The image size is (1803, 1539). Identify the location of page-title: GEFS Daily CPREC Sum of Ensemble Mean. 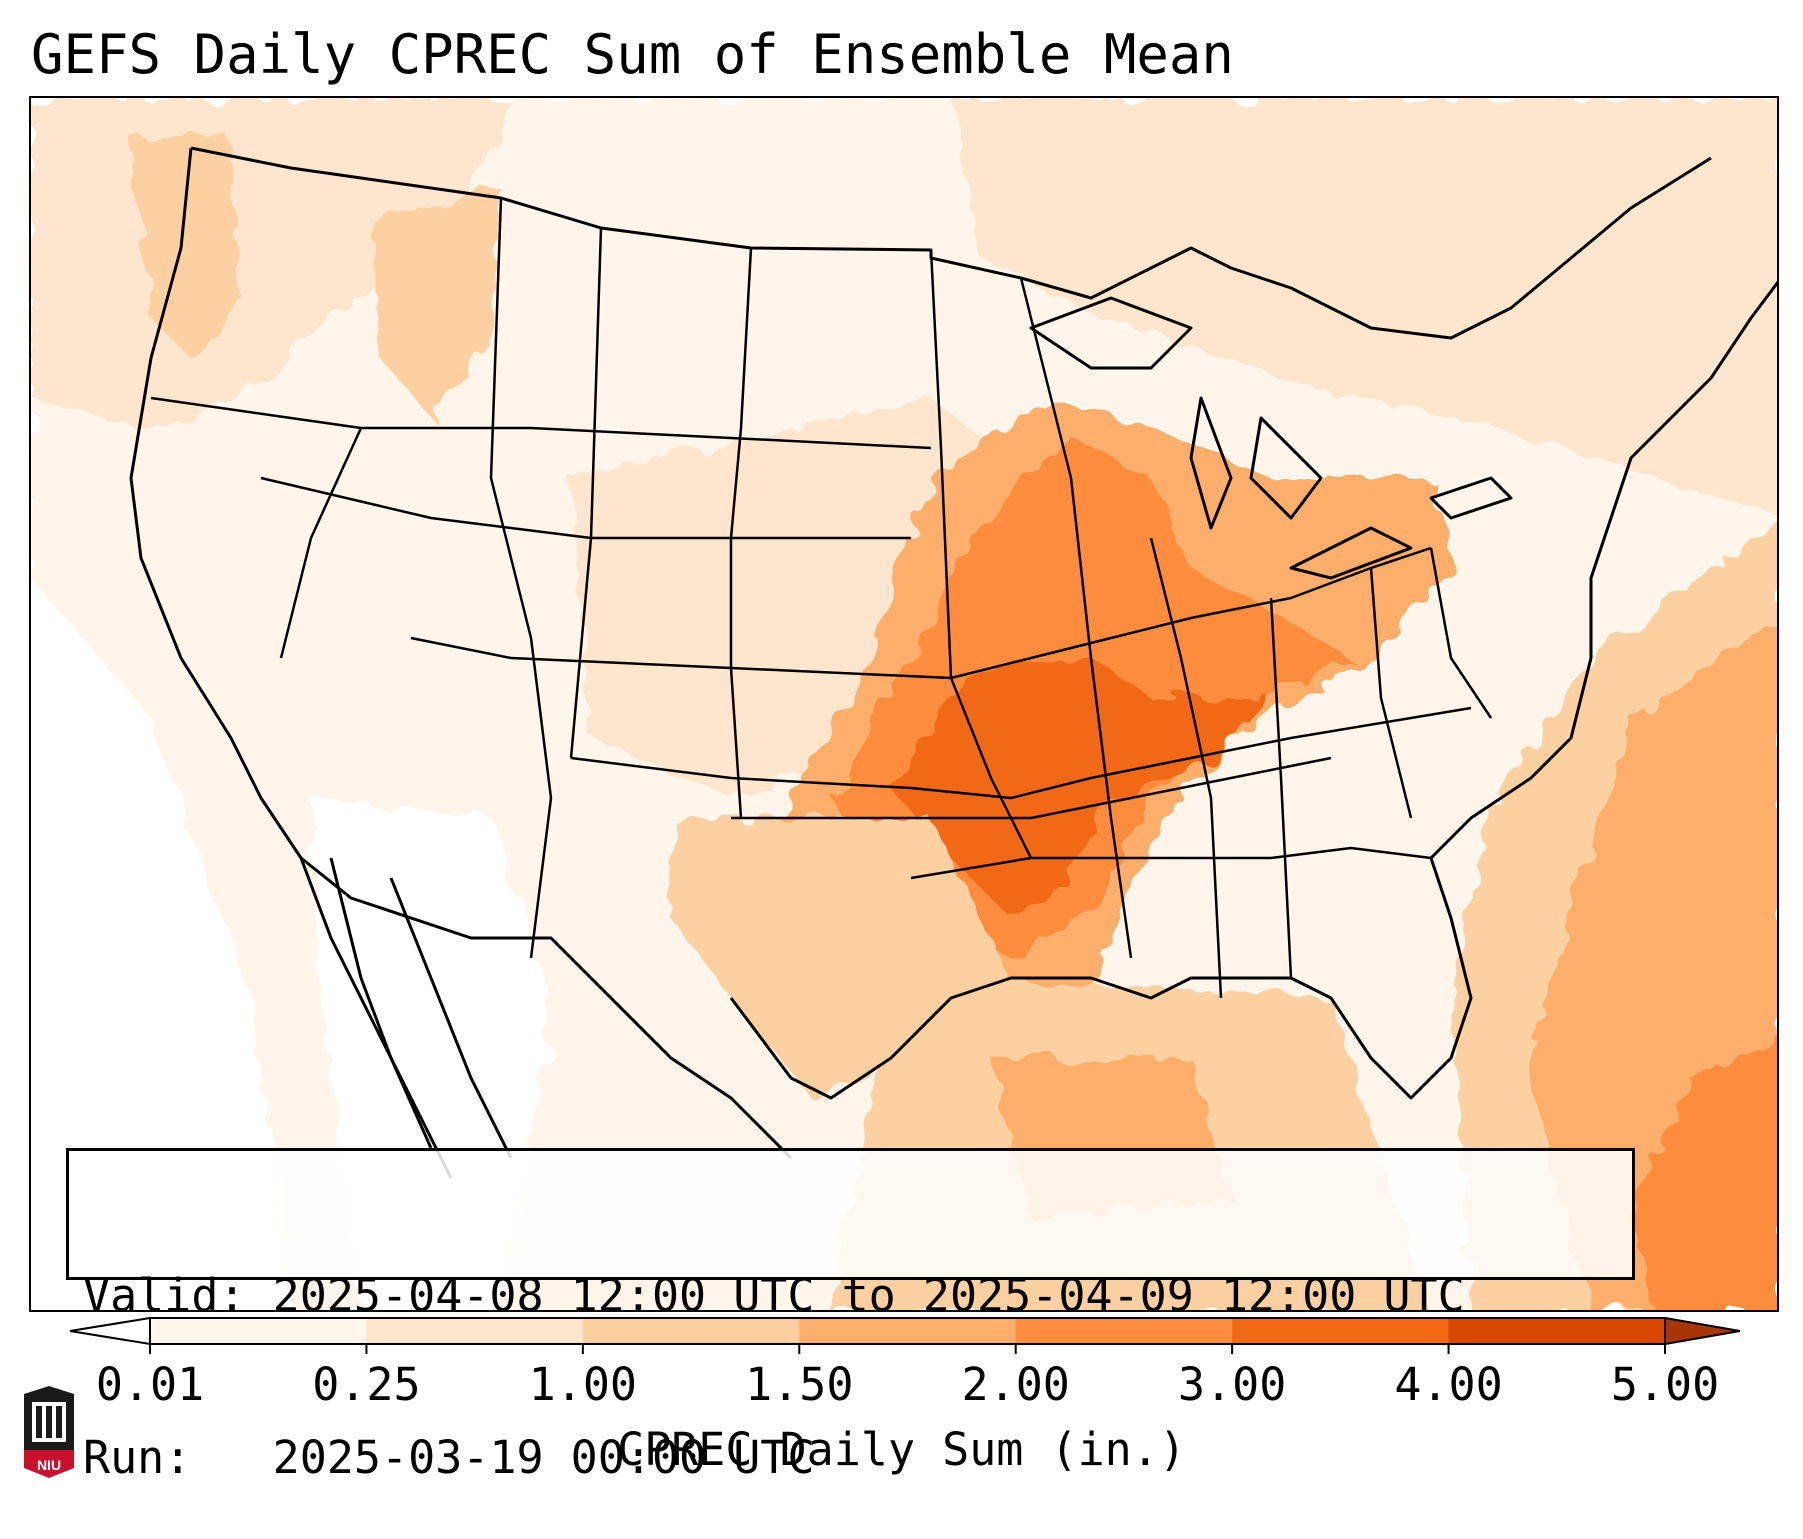
(632, 54).